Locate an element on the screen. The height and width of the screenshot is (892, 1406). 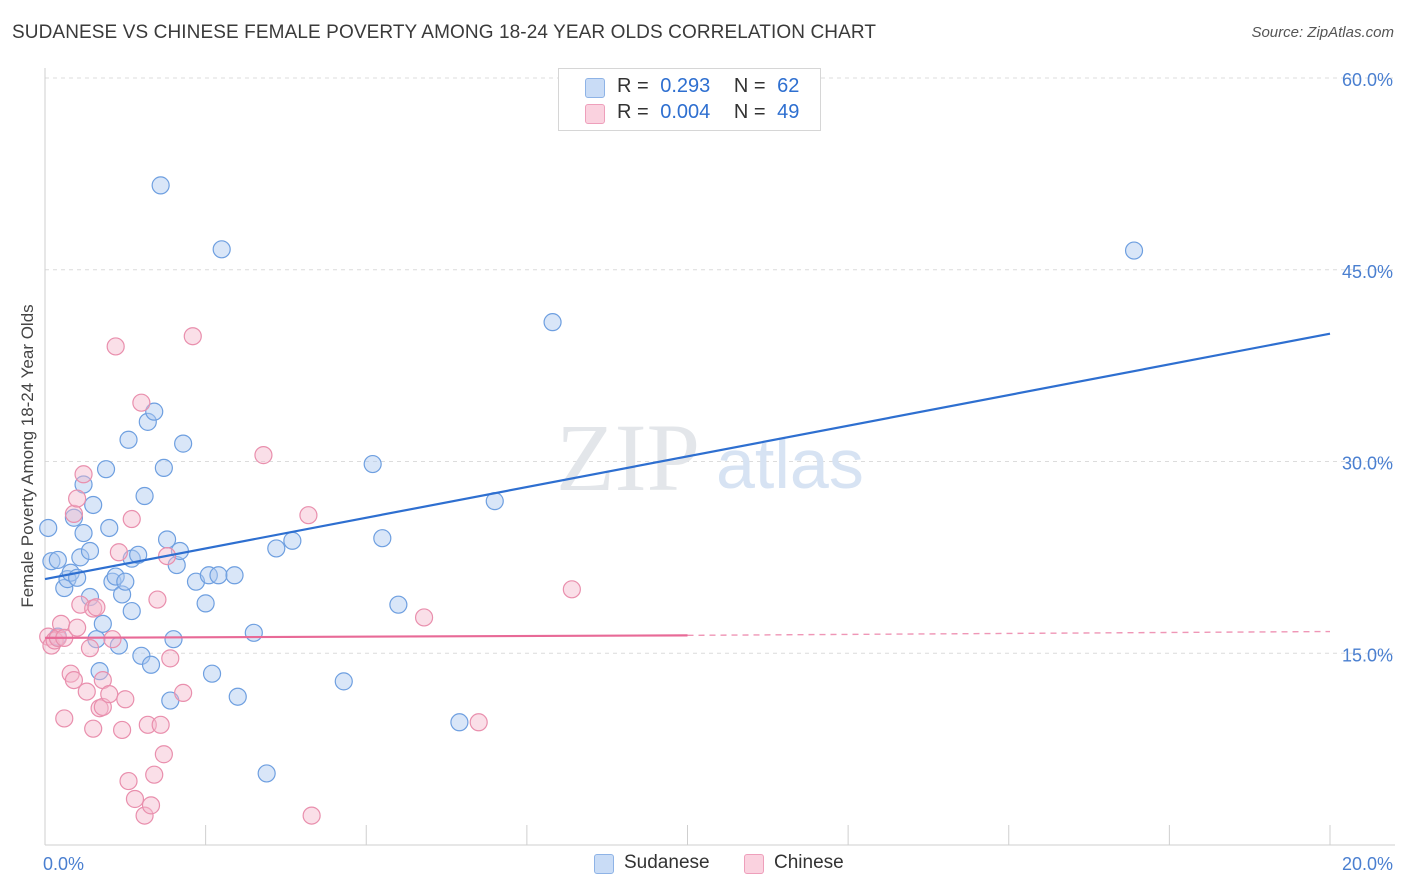
legend-n-value-sudanese: 62 is located at coordinates (788, 86).